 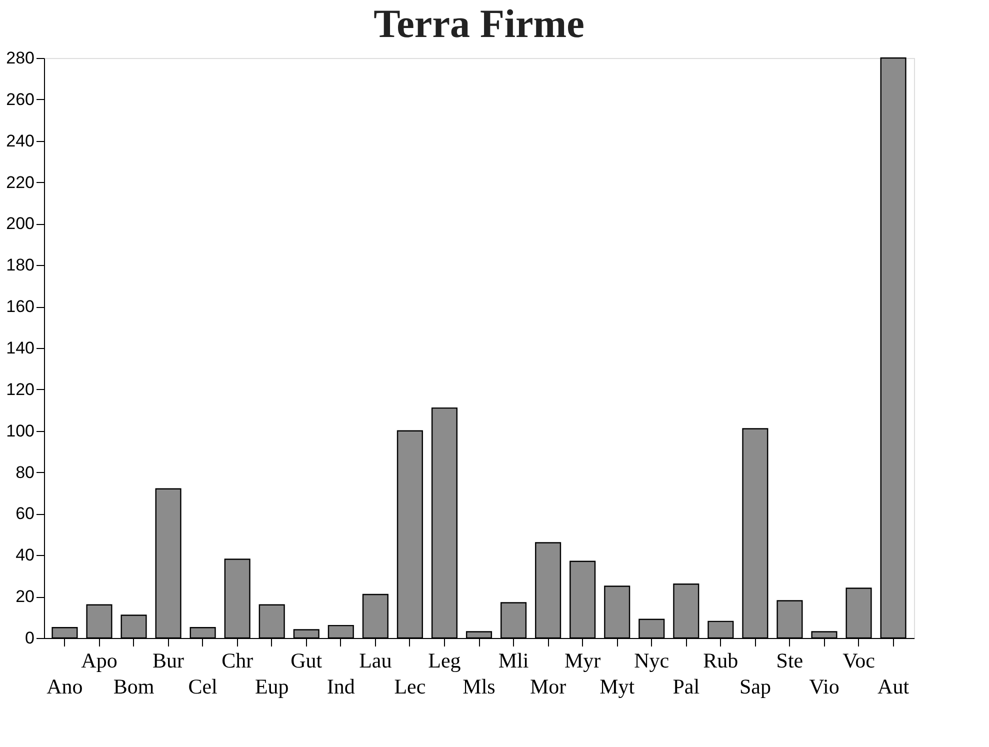 What do you see at coordinates (479, 686) in the screenshot?
I see `x-tick-label: Mls` at bounding box center [479, 686].